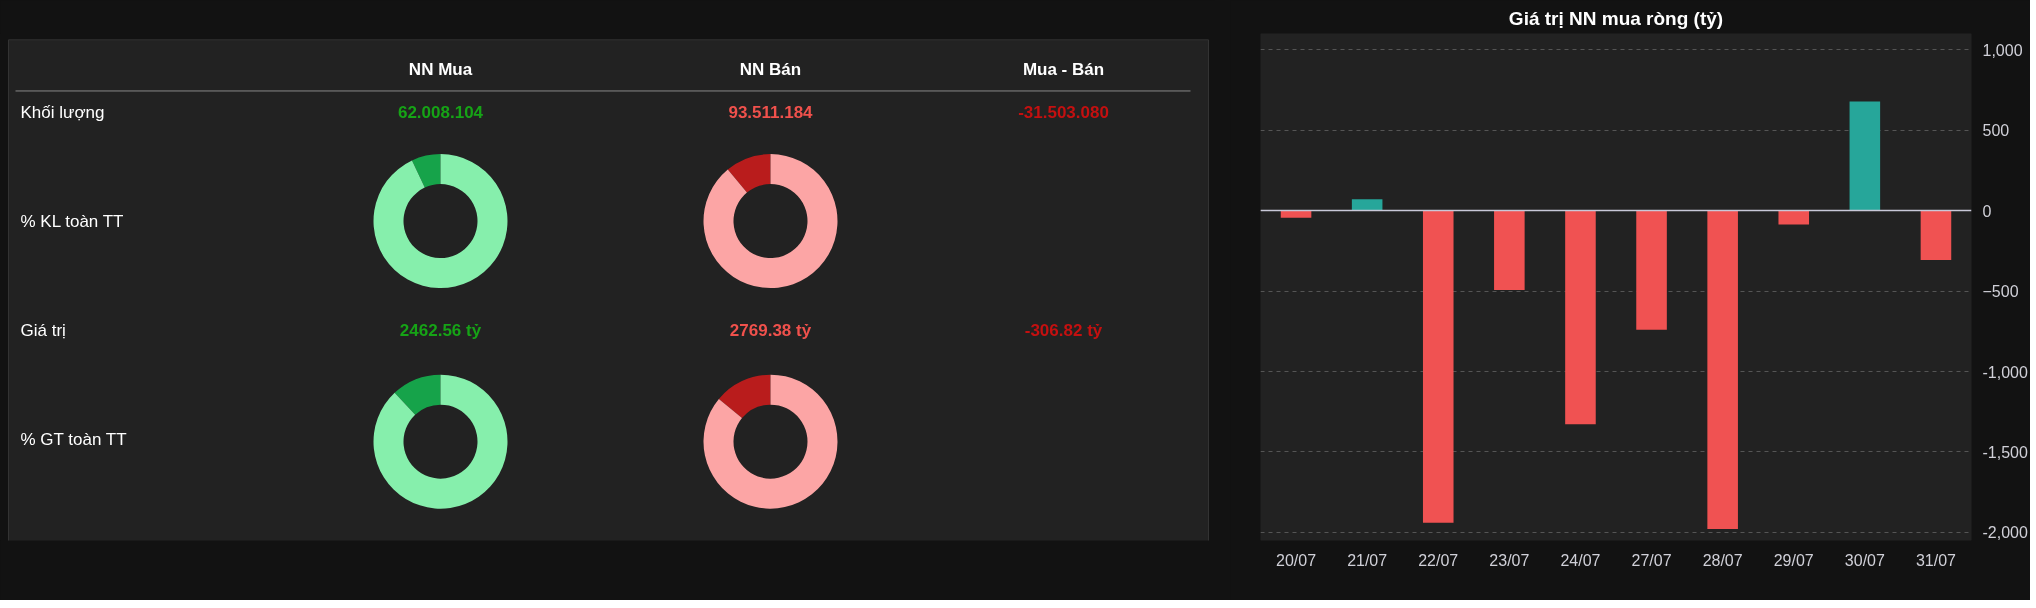  Describe the element at coordinates (2005, 452) in the screenshot. I see `y-tick-label: -1,500` at that location.